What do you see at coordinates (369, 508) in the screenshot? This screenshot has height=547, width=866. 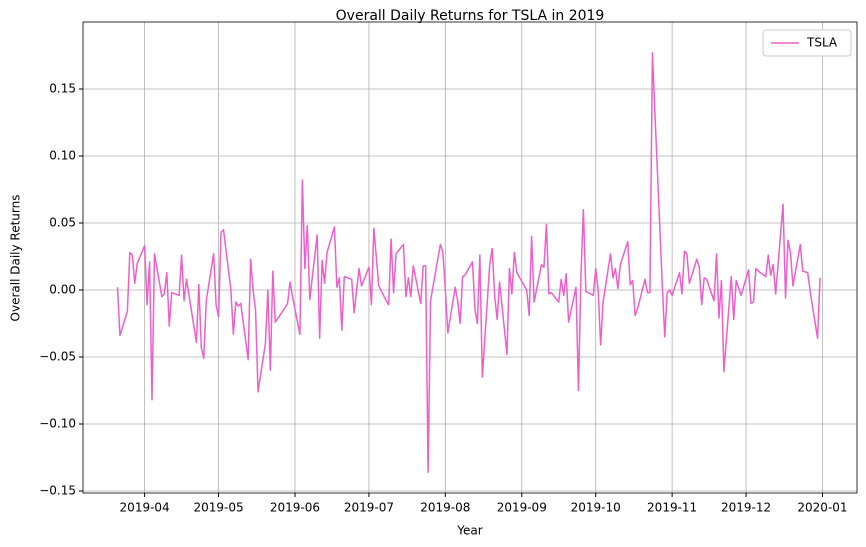 I see `x-tick-label: 2019-07` at bounding box center [369, 508].